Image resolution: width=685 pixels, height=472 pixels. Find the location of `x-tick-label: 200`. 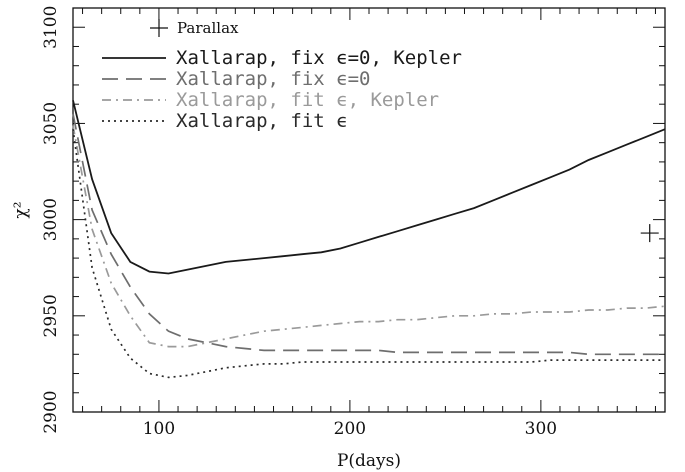

x-tick-label: 200 is located at coordinates (350, 429).